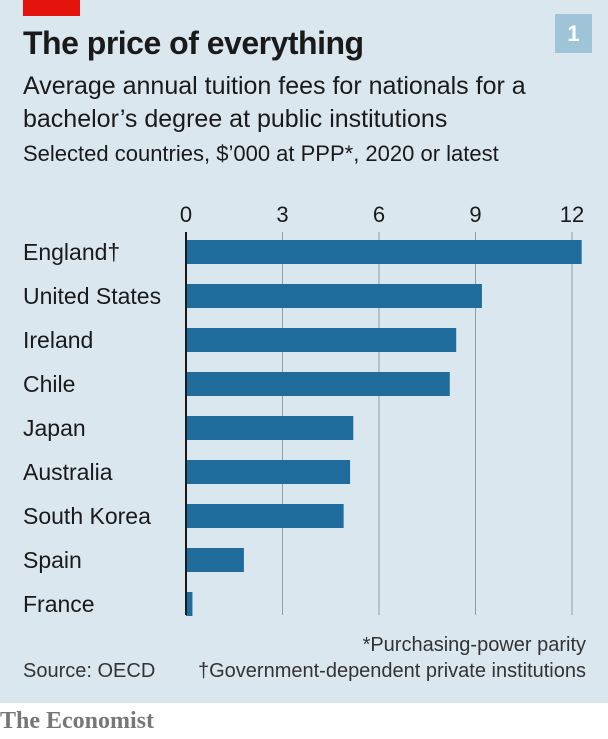 The height and width of the screenshot is (739, 608). I want to click on category-label: France, so click(59, 604).